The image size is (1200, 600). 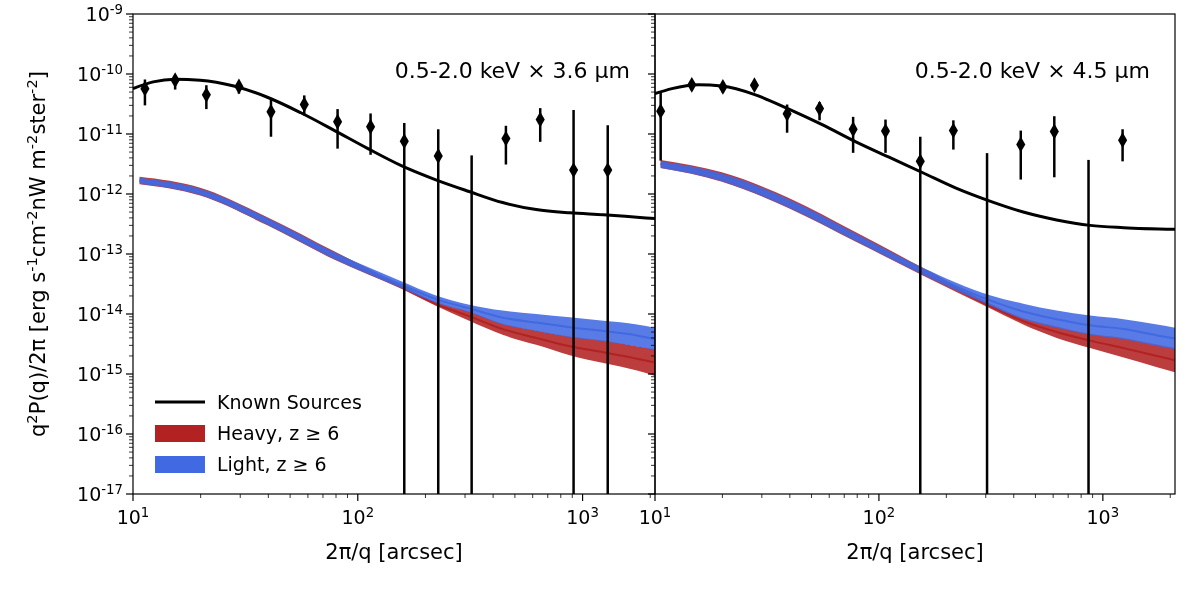 I want to click on y-tick-label: 10$^{-9}$, so click(x=104, y=13).